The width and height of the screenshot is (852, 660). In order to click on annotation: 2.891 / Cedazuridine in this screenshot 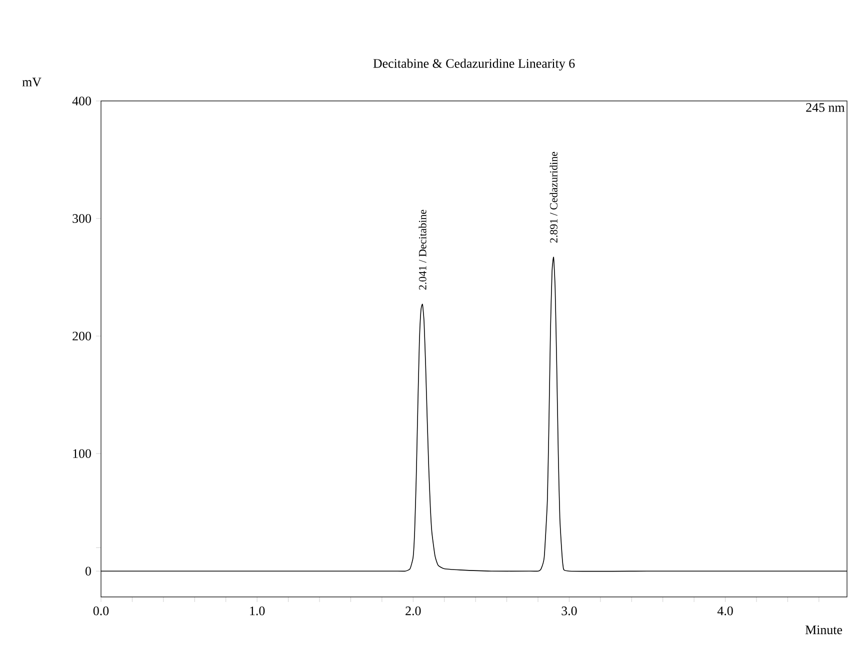, I will do `click(554, 197)`.